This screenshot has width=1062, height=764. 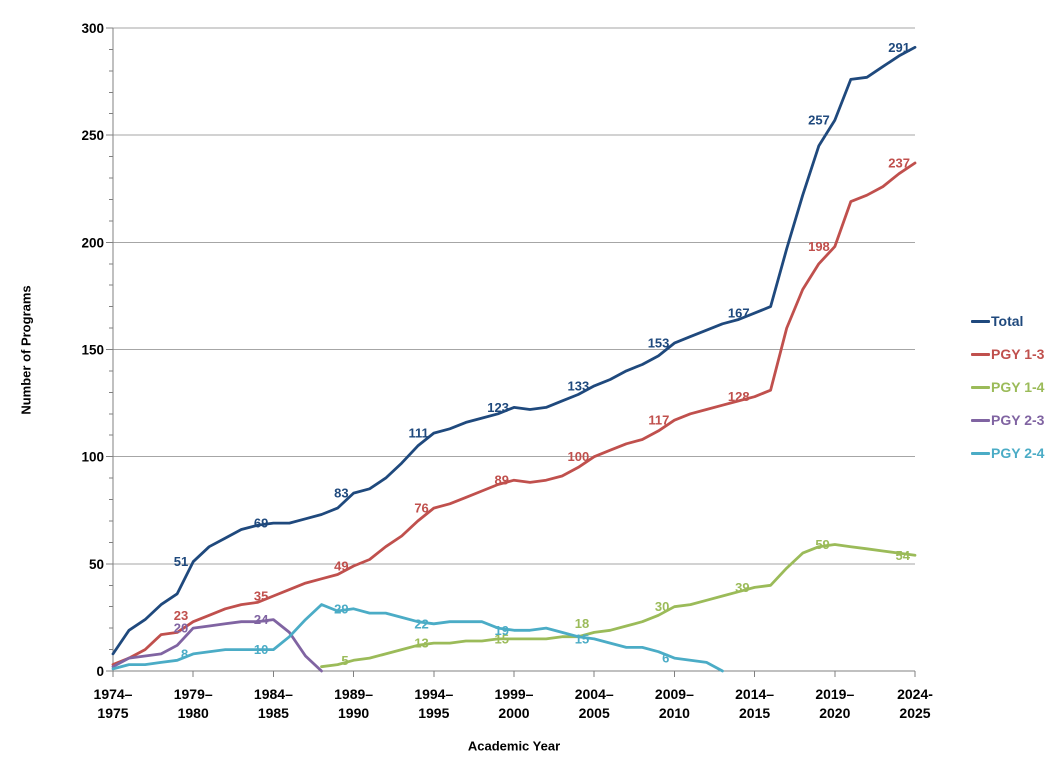 I want to click on point-label: 35, so click(x=261, y=595).